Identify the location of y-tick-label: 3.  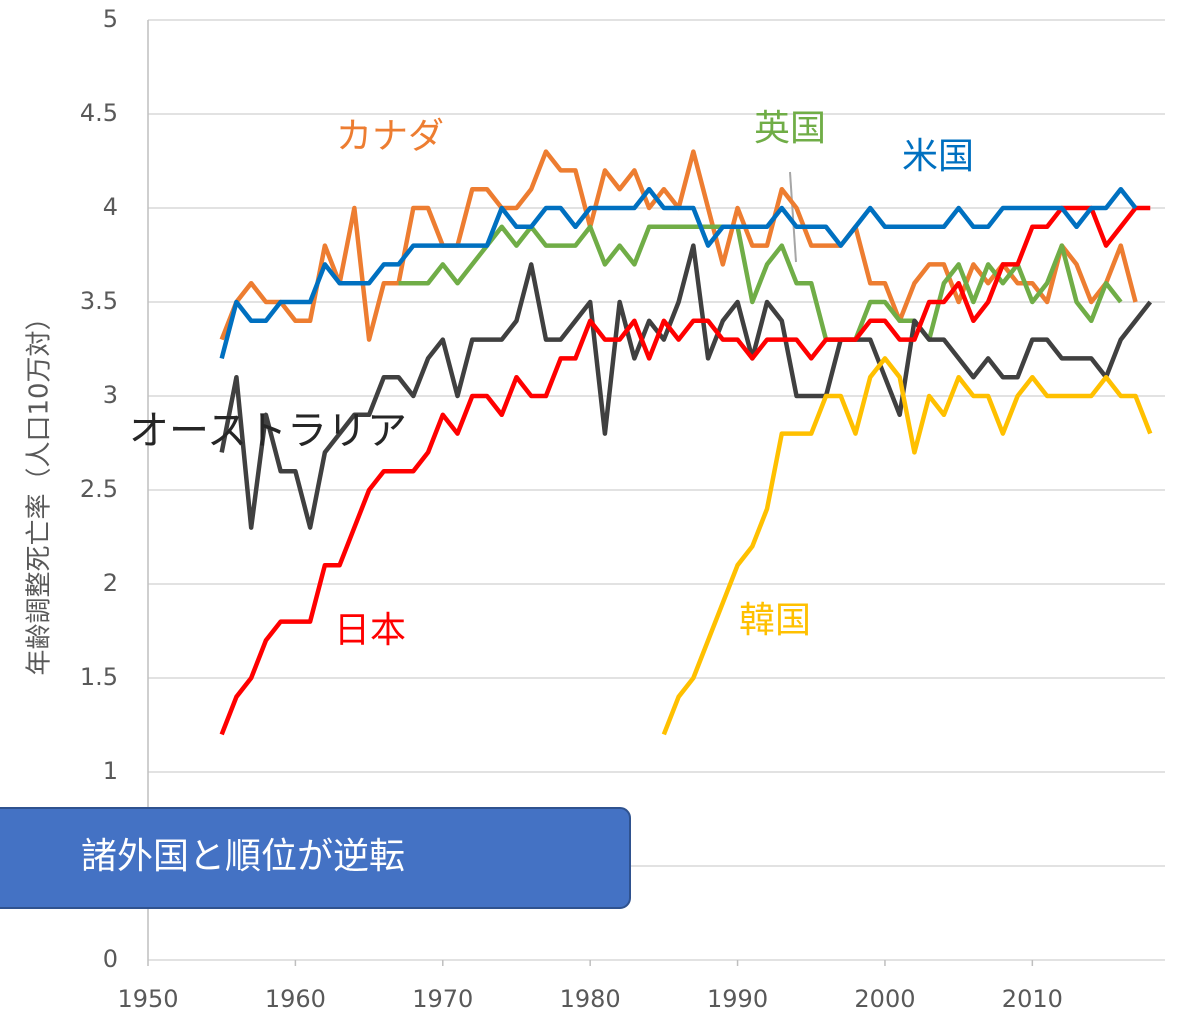
(110, 395).